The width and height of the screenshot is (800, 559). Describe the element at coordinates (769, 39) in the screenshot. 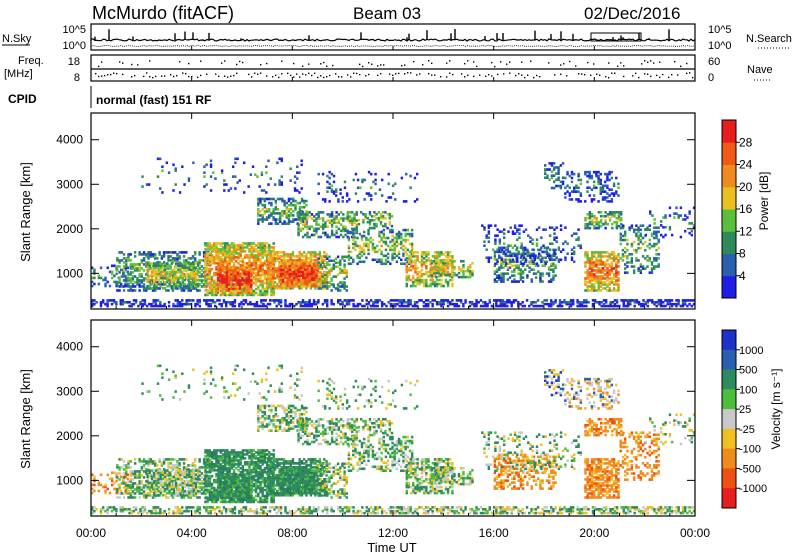

I see `nsearch-label: N.Search` at that location.